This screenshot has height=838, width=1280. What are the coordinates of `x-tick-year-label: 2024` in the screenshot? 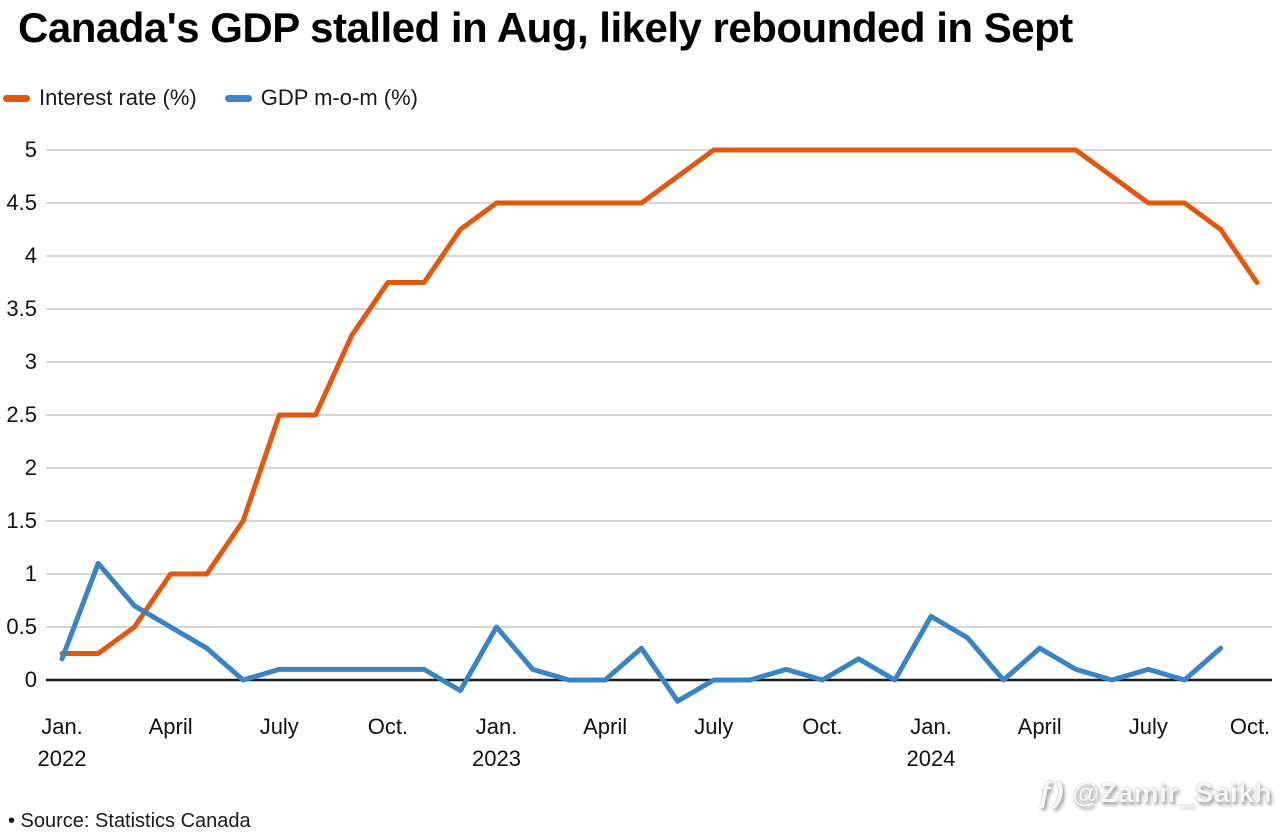 It's located at (931, 758).